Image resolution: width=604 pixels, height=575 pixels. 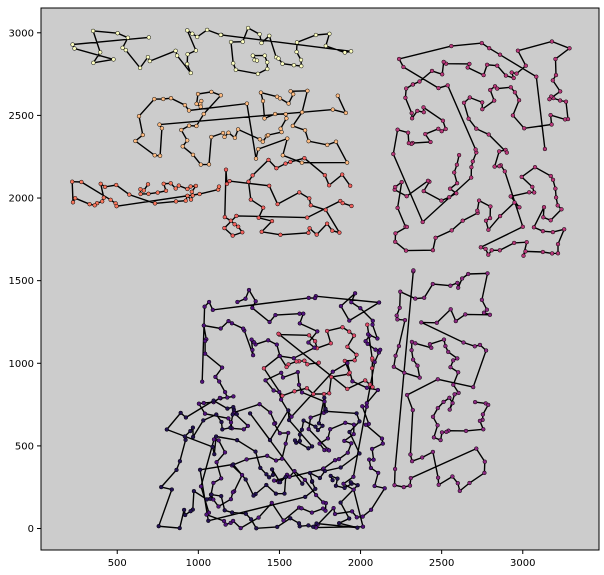 What do you see at coordinates (321, 559) in the screenshot?
I see `x-axis: 500 1000 1500 2000 2500 3000` at bounding box center [321, 559].